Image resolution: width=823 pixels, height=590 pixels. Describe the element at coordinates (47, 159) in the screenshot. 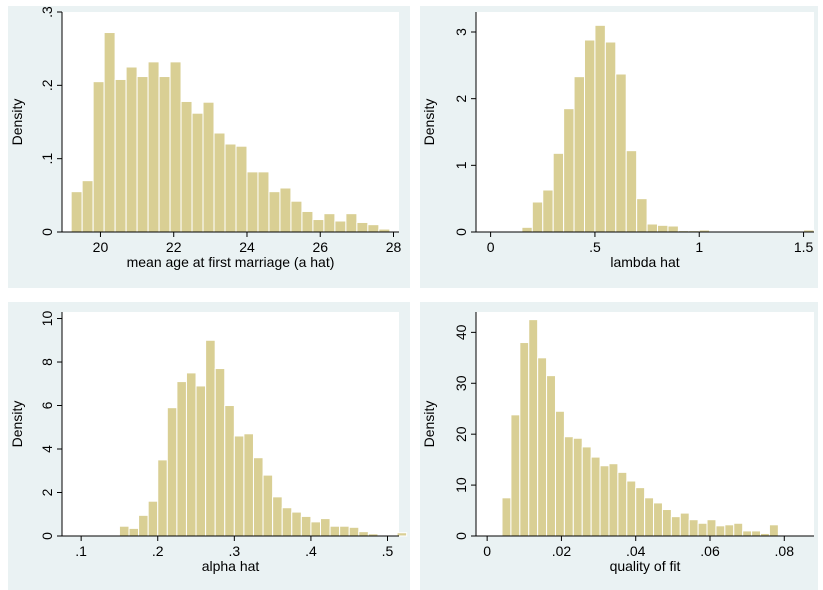

I see `y-tick-label: .1` at that location.